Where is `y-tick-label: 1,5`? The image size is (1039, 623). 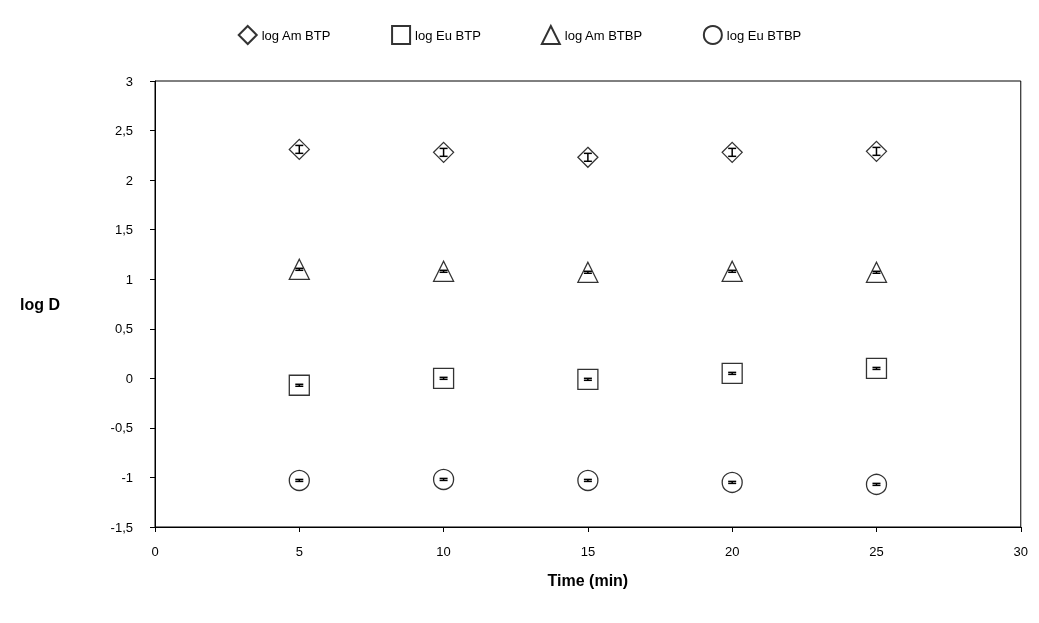
y-tick-label: 1,5 is located at coordinates (123, 230).